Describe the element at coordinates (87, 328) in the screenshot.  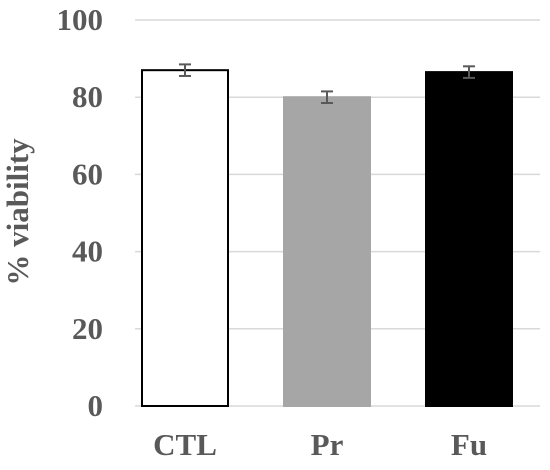
I see `y-tick-label-20: 20` at that location.